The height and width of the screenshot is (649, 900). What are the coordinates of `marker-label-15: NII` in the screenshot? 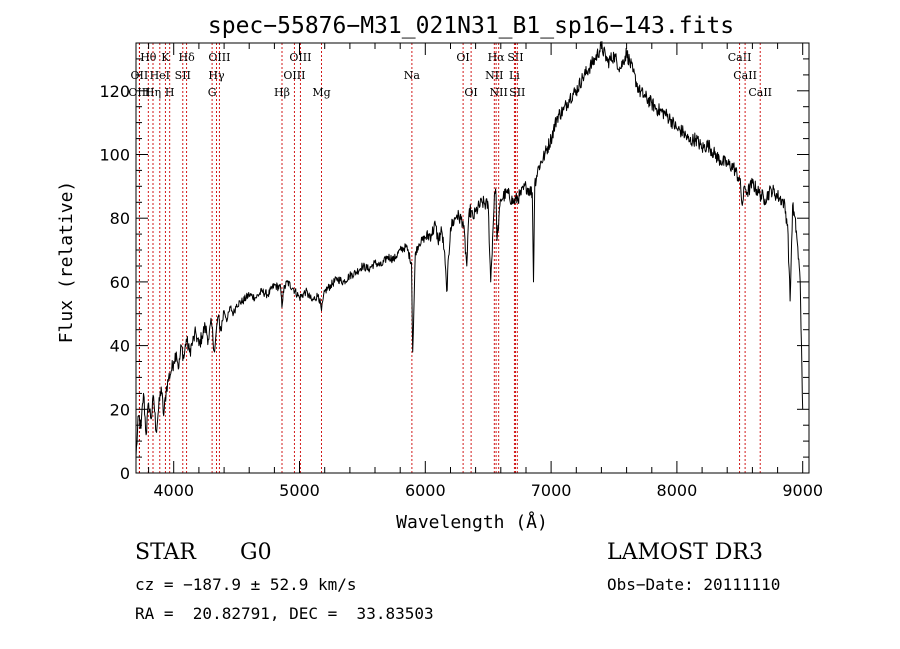 It's located at (494, 75).